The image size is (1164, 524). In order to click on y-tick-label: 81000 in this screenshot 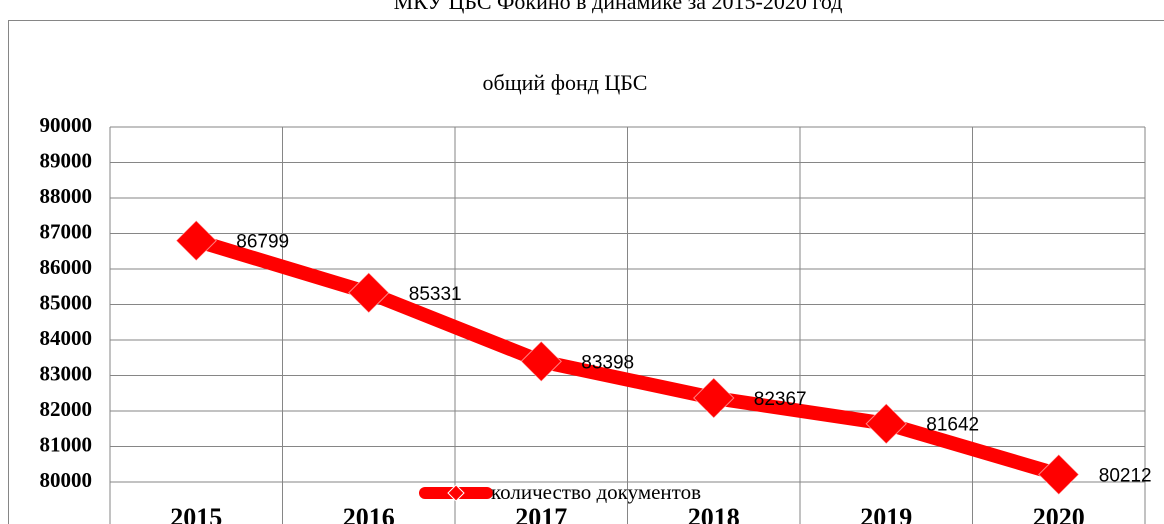, I will do `click(66, 444)`.